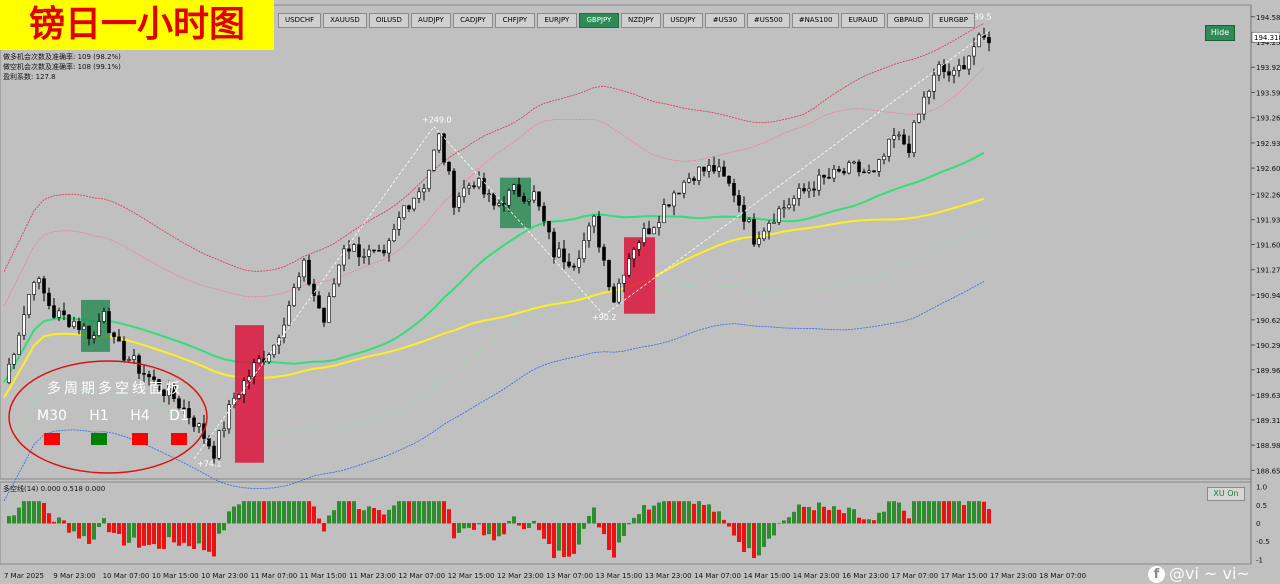 This screenshot has height=584, width=1280. What do you see at coordinates (724, 20) in the screenshot?
I see `tab-us30: #US30` at bounding box center [724, 20].